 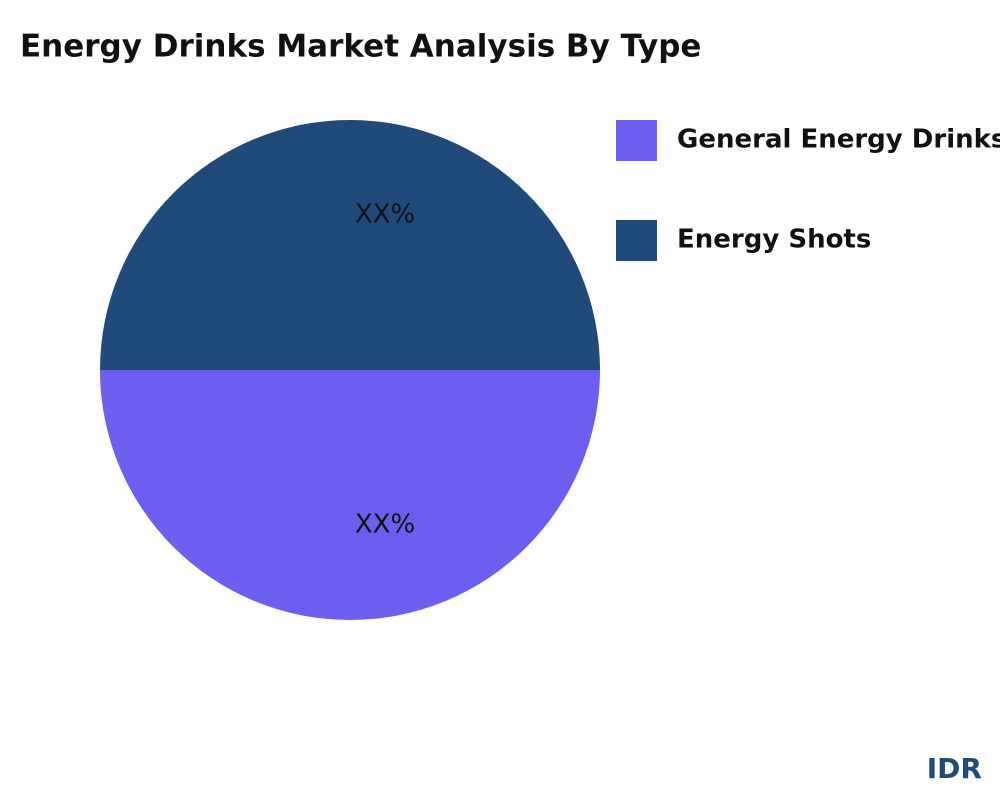 What do you see at coordinates (360, 47) in the screenshot?
I see `chart-title: Energy Drinks Market Analysis By Type` at bounding box center [360, 47].